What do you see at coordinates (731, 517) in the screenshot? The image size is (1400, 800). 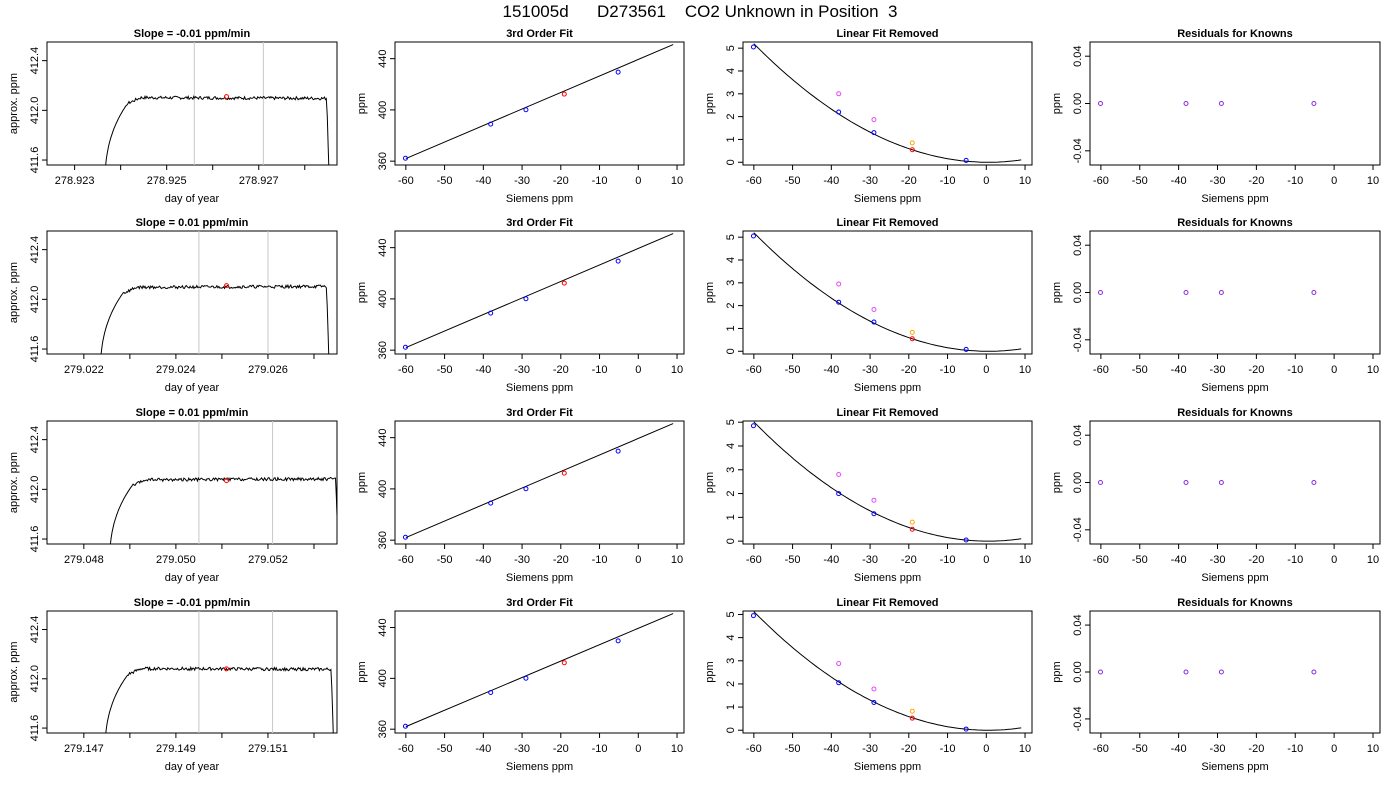 I see `y-tick-label: 1` at bounding box center [731, 517].